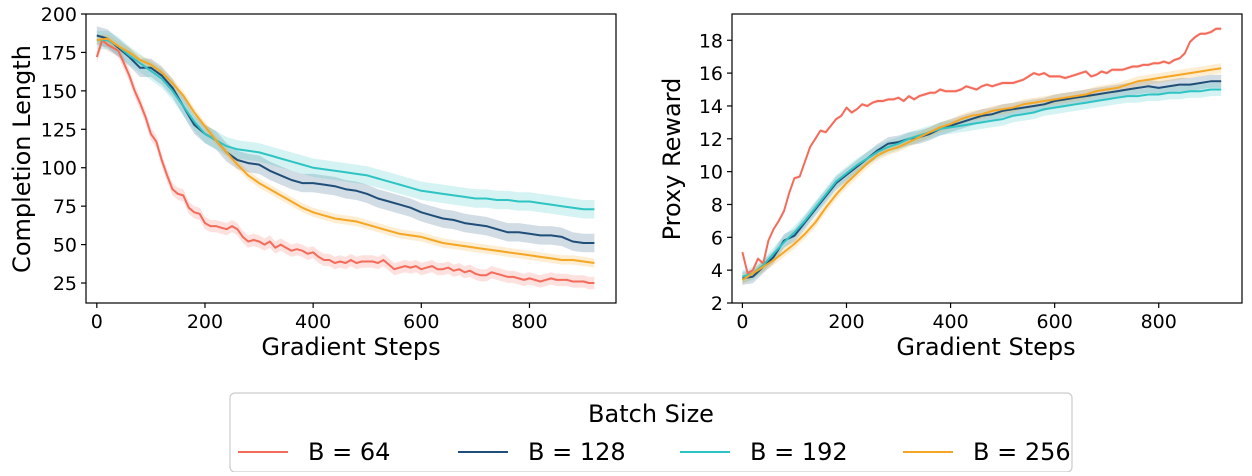 This screenshot has height=476, width=1252. What do you see at coordinates (59, 15) in the screenshot?
I see `completion-length-y-tick-label: 200` at bounding box center [59, 15].